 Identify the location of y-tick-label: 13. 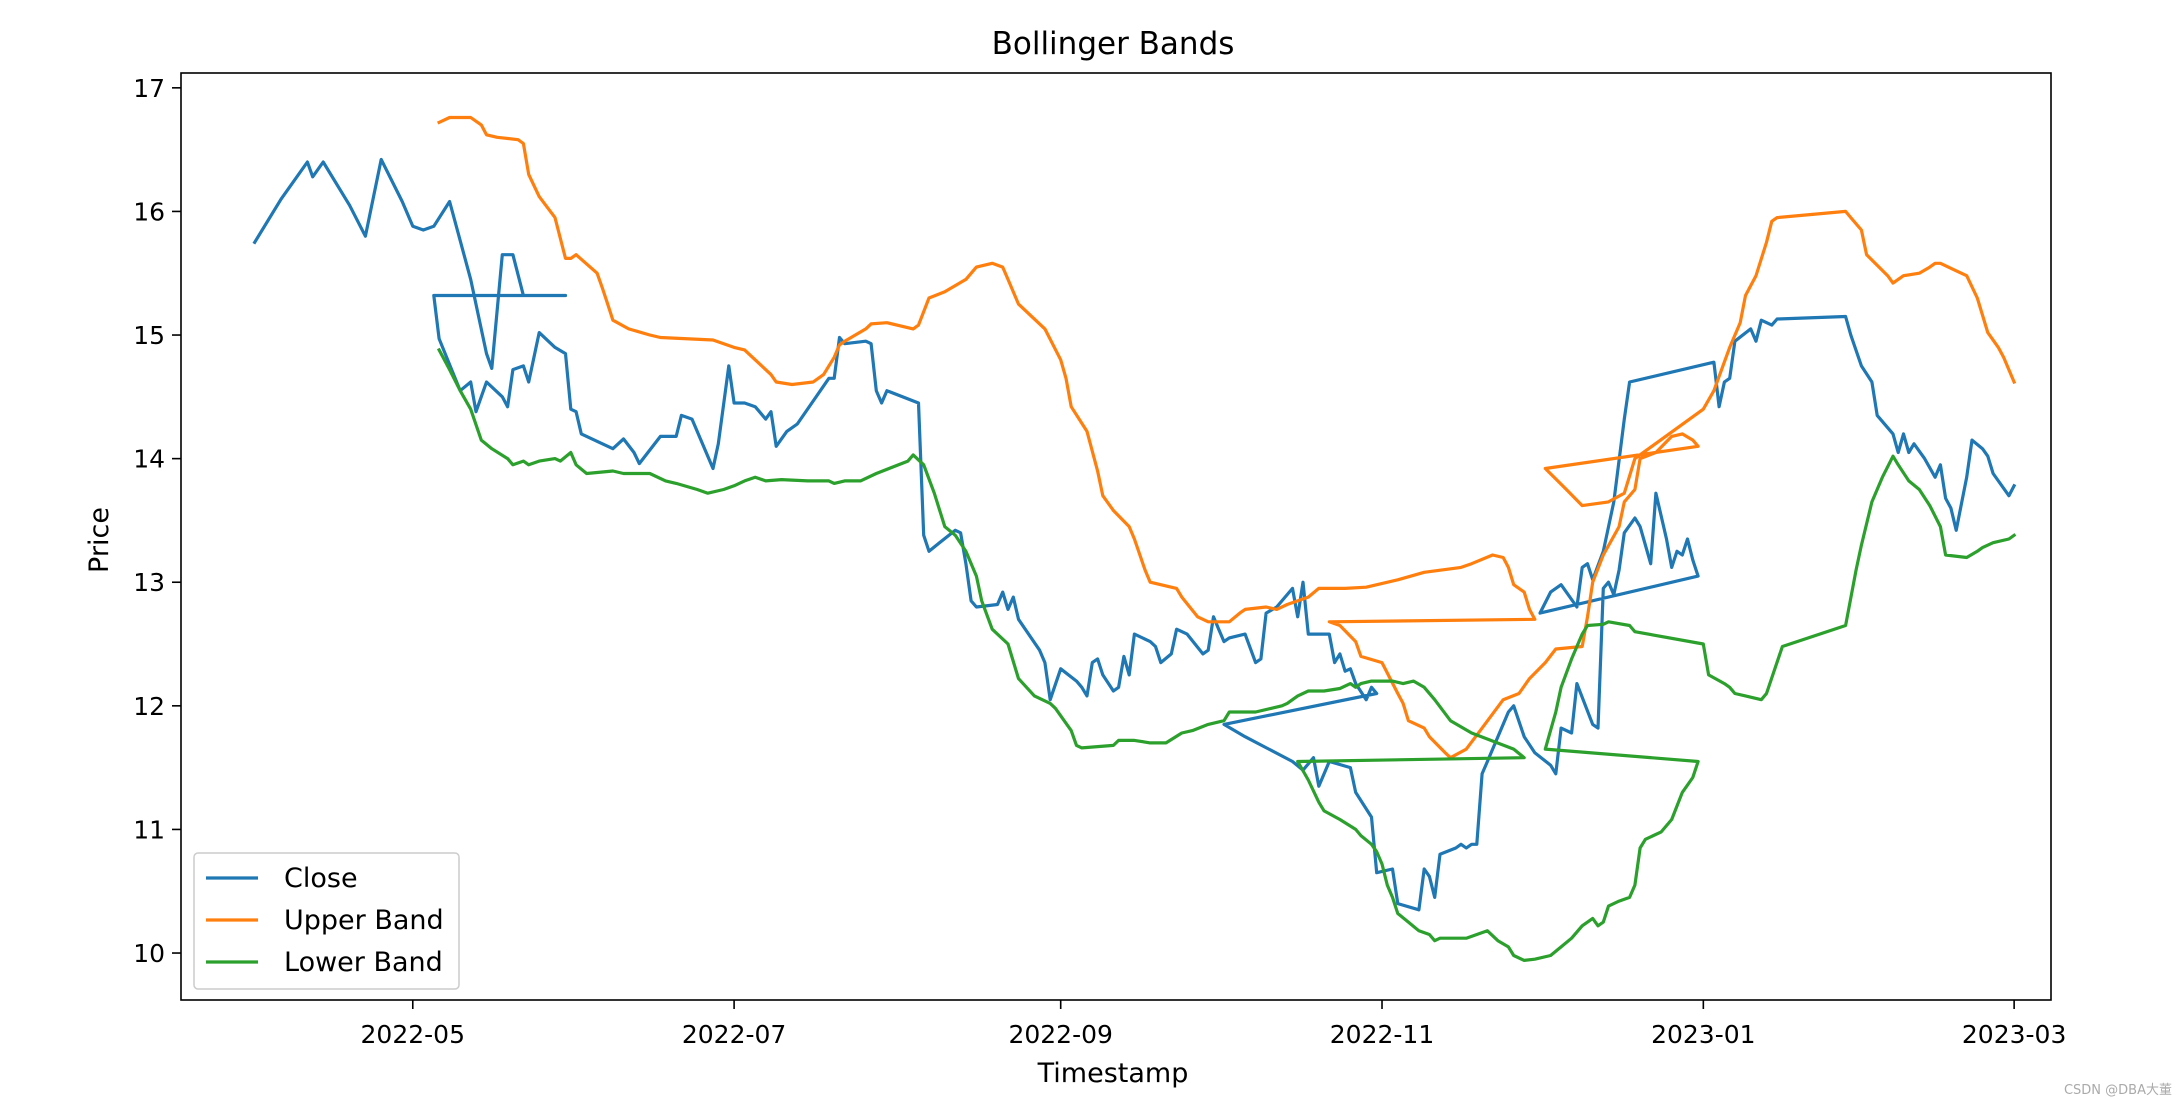
(149, 582).